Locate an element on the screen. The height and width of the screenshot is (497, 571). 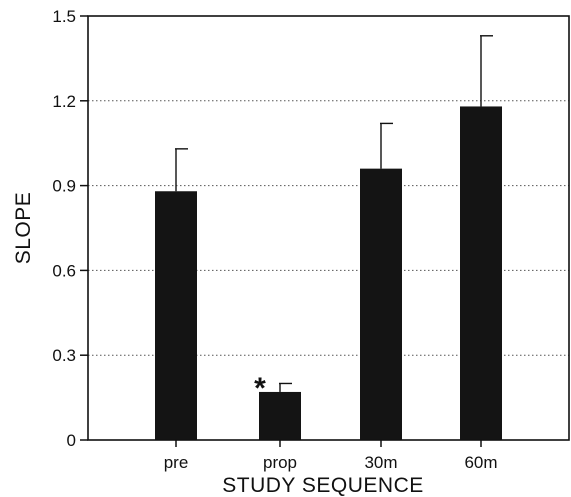
significance-annotation: * is located at coordinates (260, 388).